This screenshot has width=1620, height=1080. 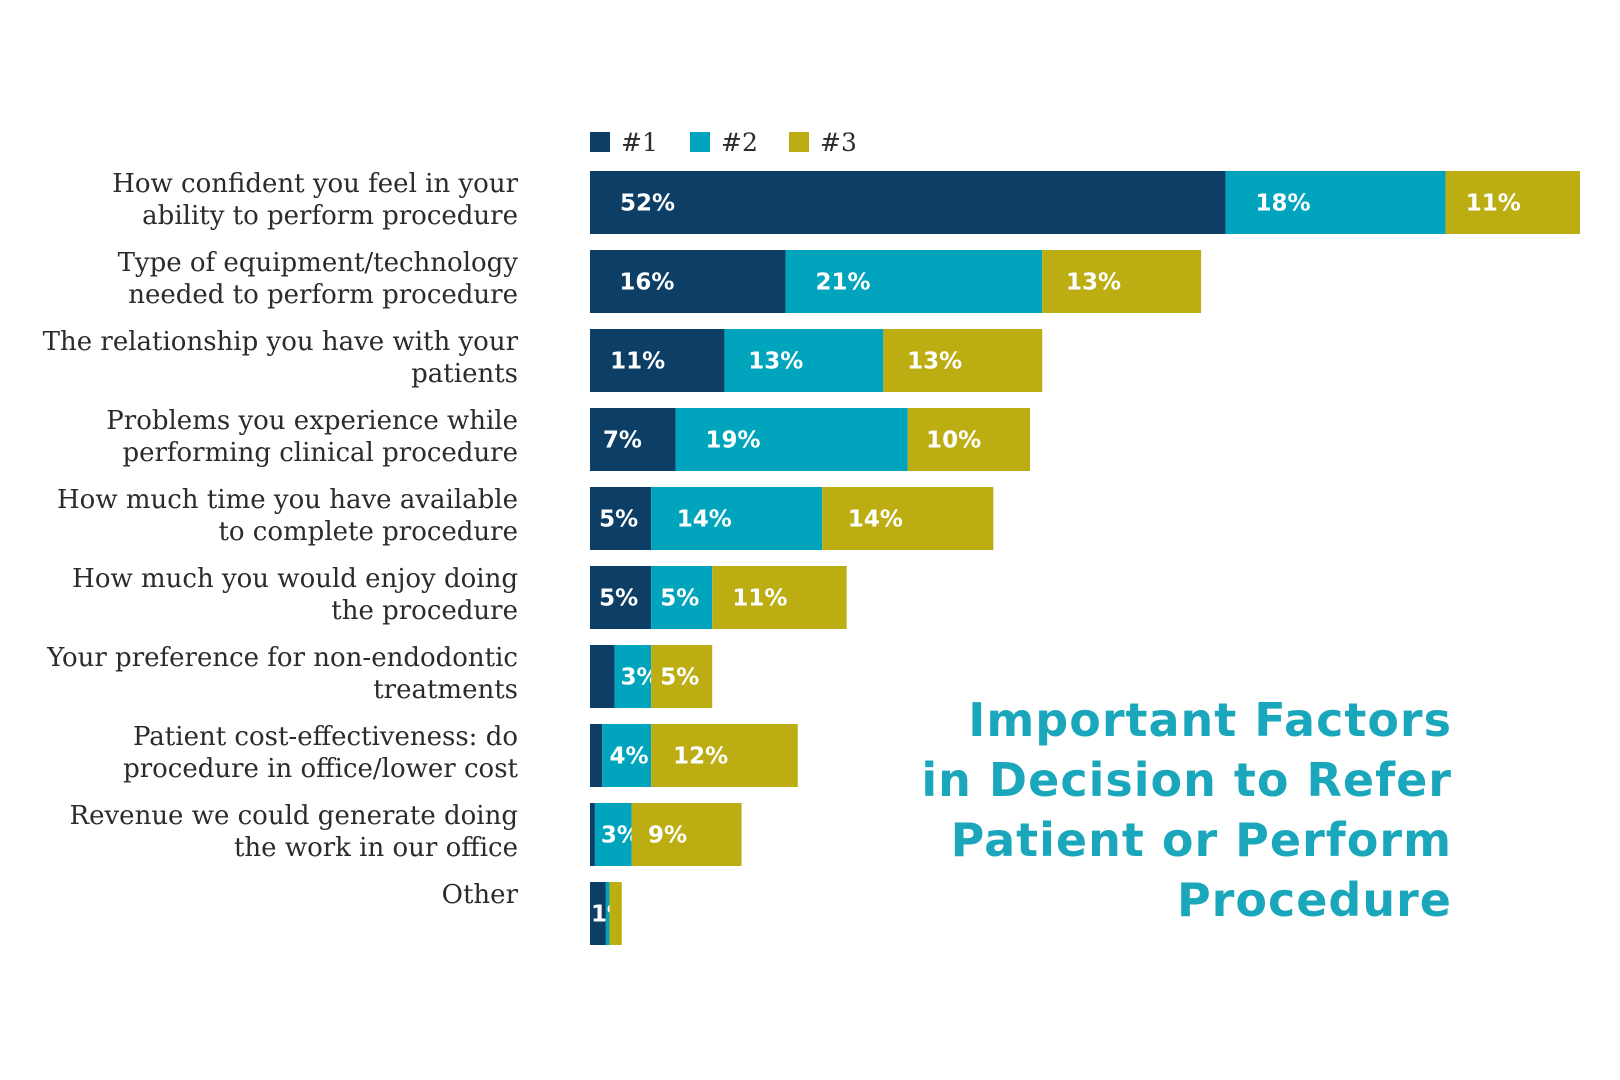 I want to click on category-label: the procedure, so click(x=424, y=611).